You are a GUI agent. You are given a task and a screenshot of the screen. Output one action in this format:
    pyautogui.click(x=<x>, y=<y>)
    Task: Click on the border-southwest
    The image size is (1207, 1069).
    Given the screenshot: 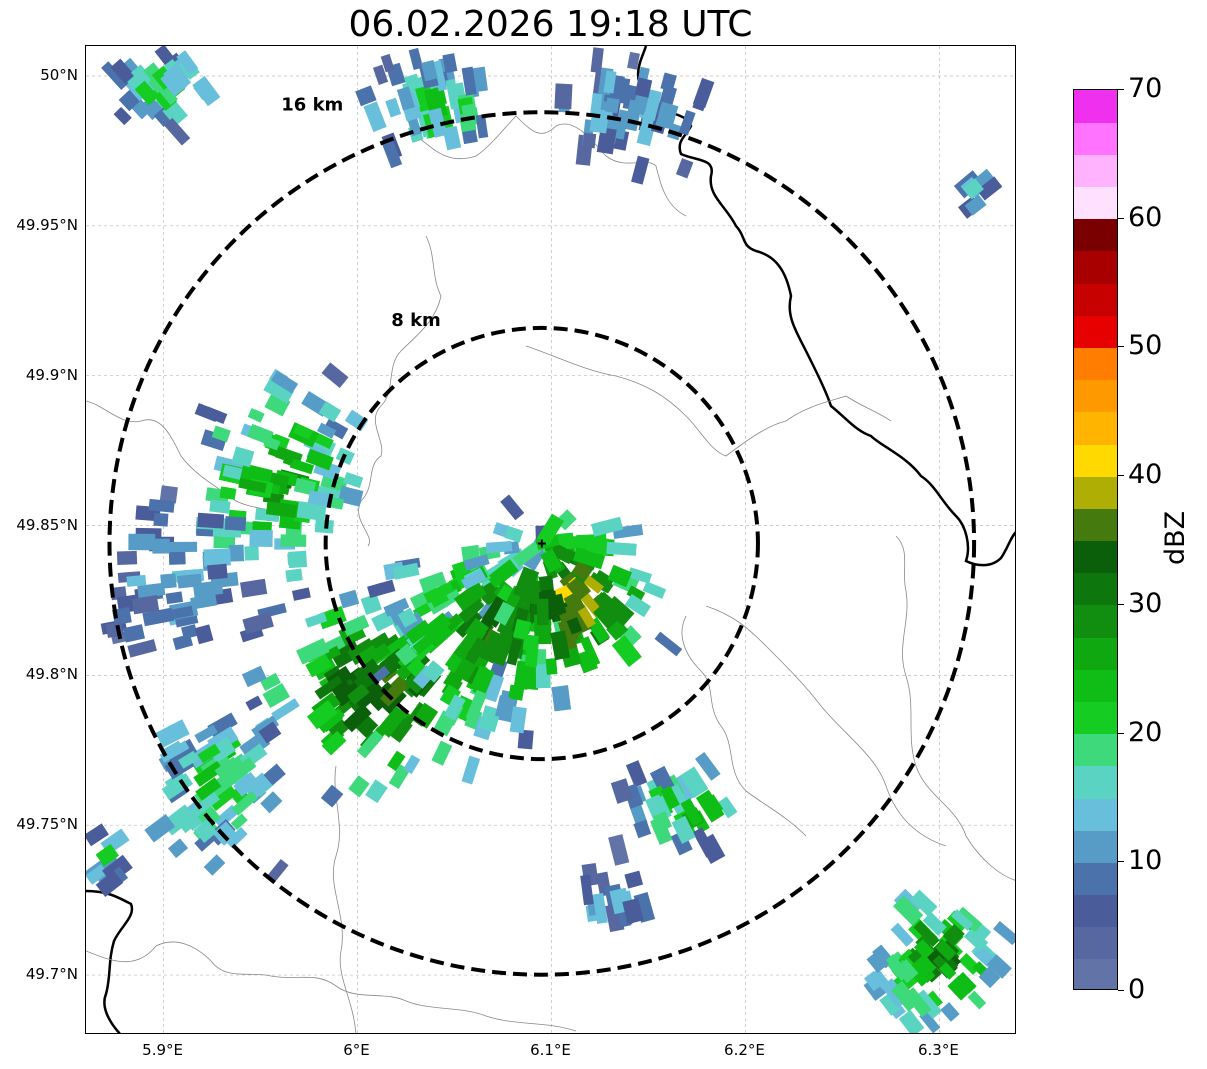 What is the action you would take?
    pyautogui.click(x=110, y=961)
    